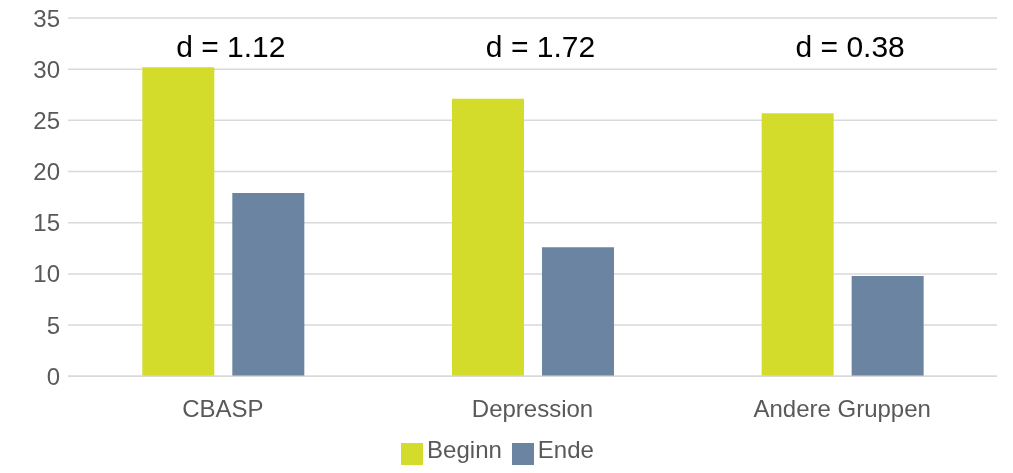 The height and width of the screenshot is (473, 1013). What do you see at coordinates (231, 47) in the screenshot?
I see `annotation: d = 1.12` at bounding box center [231, 47].